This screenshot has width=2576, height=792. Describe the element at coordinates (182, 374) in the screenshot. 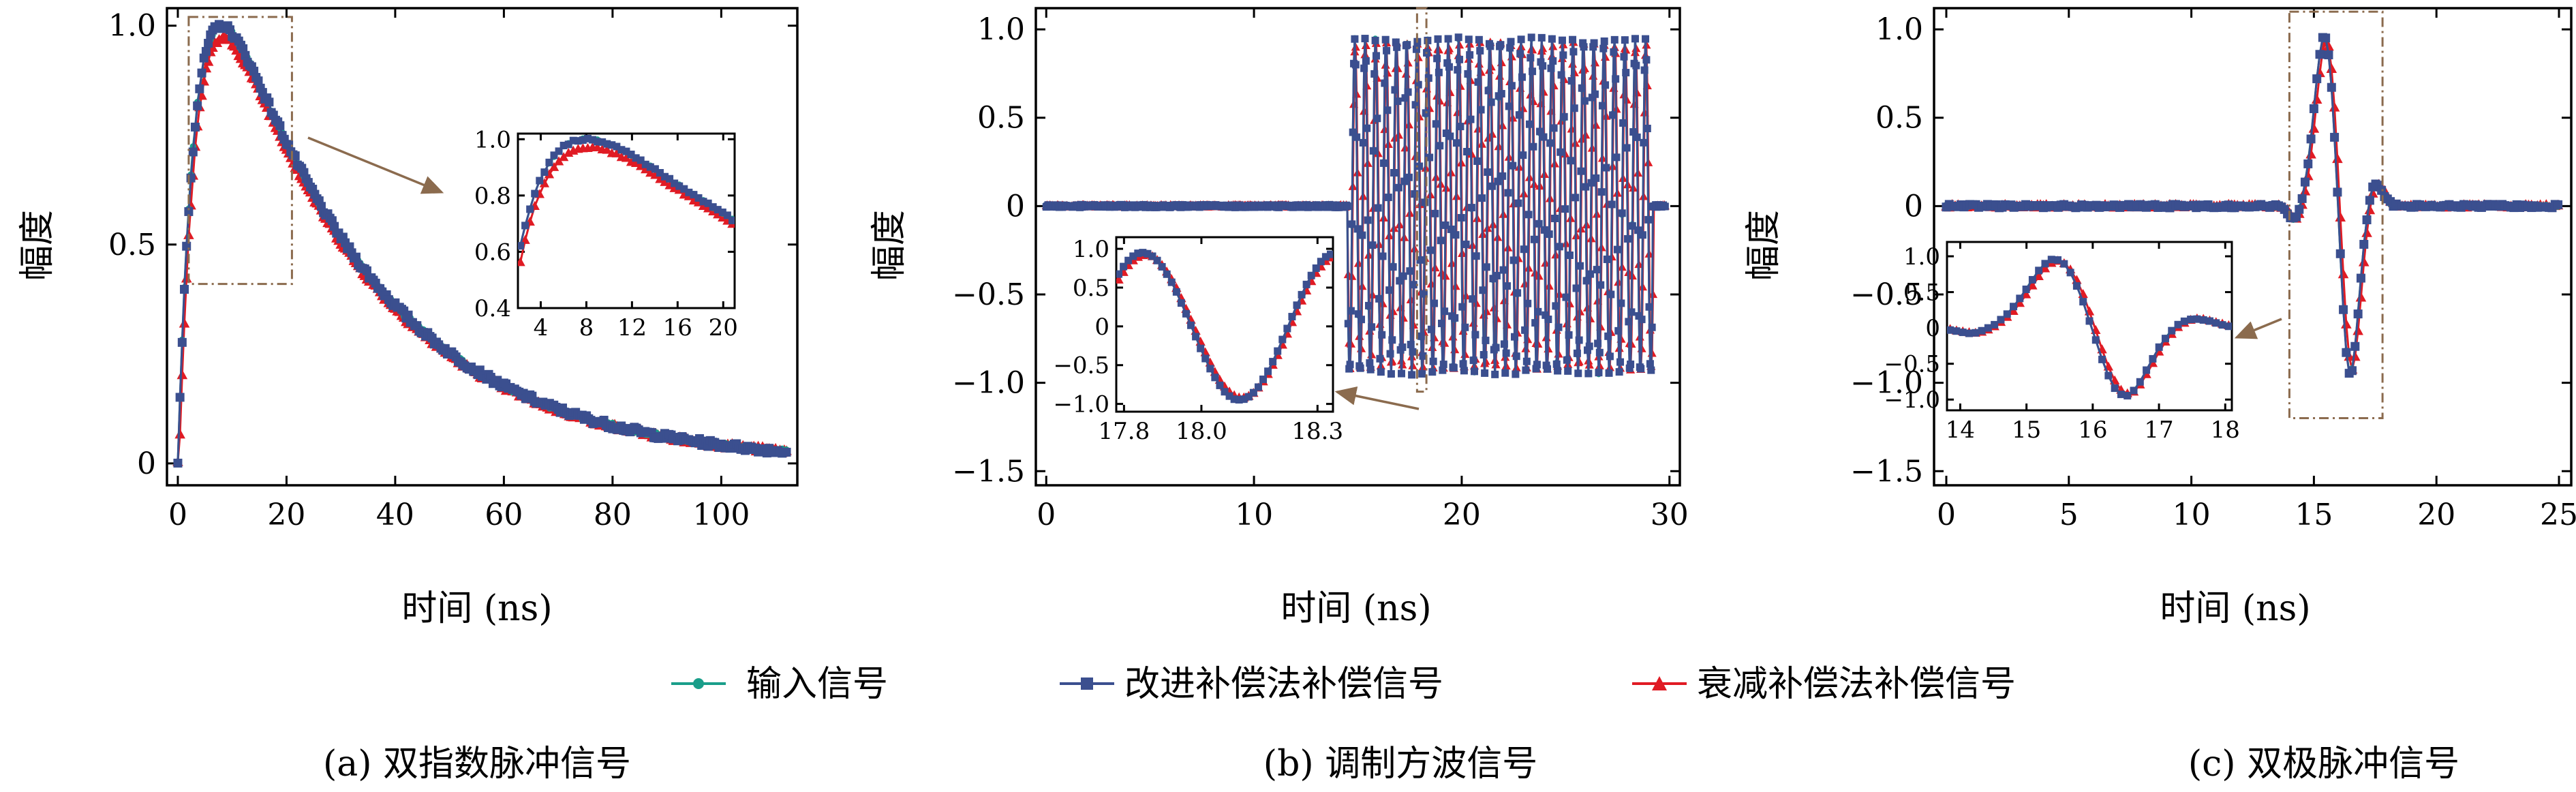

I see `panel-a-series-attenuation-point` at that location.